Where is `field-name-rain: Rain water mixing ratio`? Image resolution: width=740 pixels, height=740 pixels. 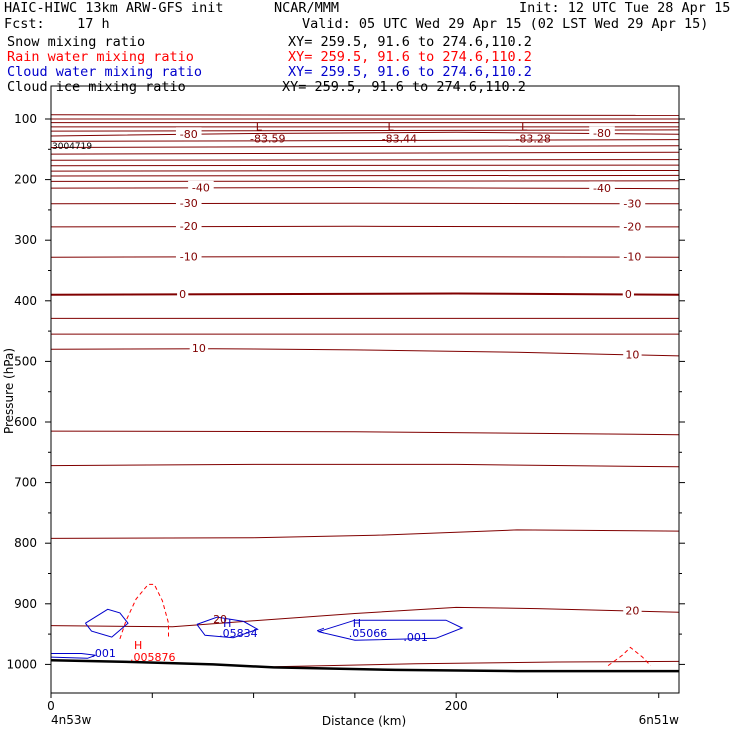 field-name-rain: Rain water mixing ratio is located at coordinates (100, 57).